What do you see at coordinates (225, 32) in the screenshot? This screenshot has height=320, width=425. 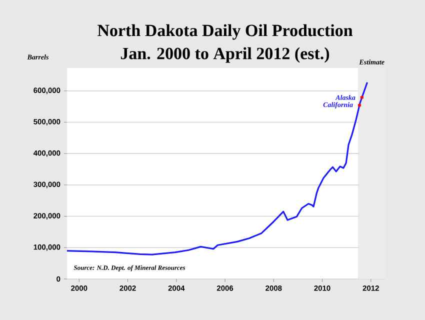 I see `chart-title: North Dakota Daily Oil Production` at bounding box center [225, 32].